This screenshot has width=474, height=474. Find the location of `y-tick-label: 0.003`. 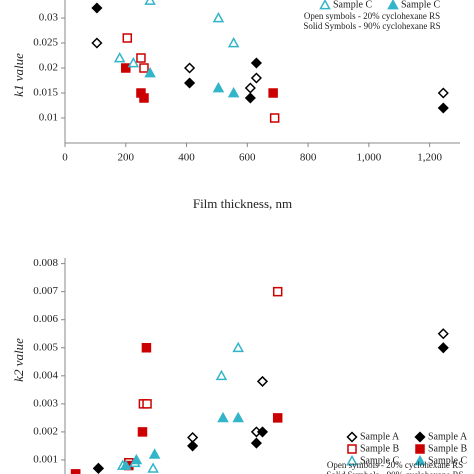

y-tick-label: 0.003 is located at coordinates (45, 403).